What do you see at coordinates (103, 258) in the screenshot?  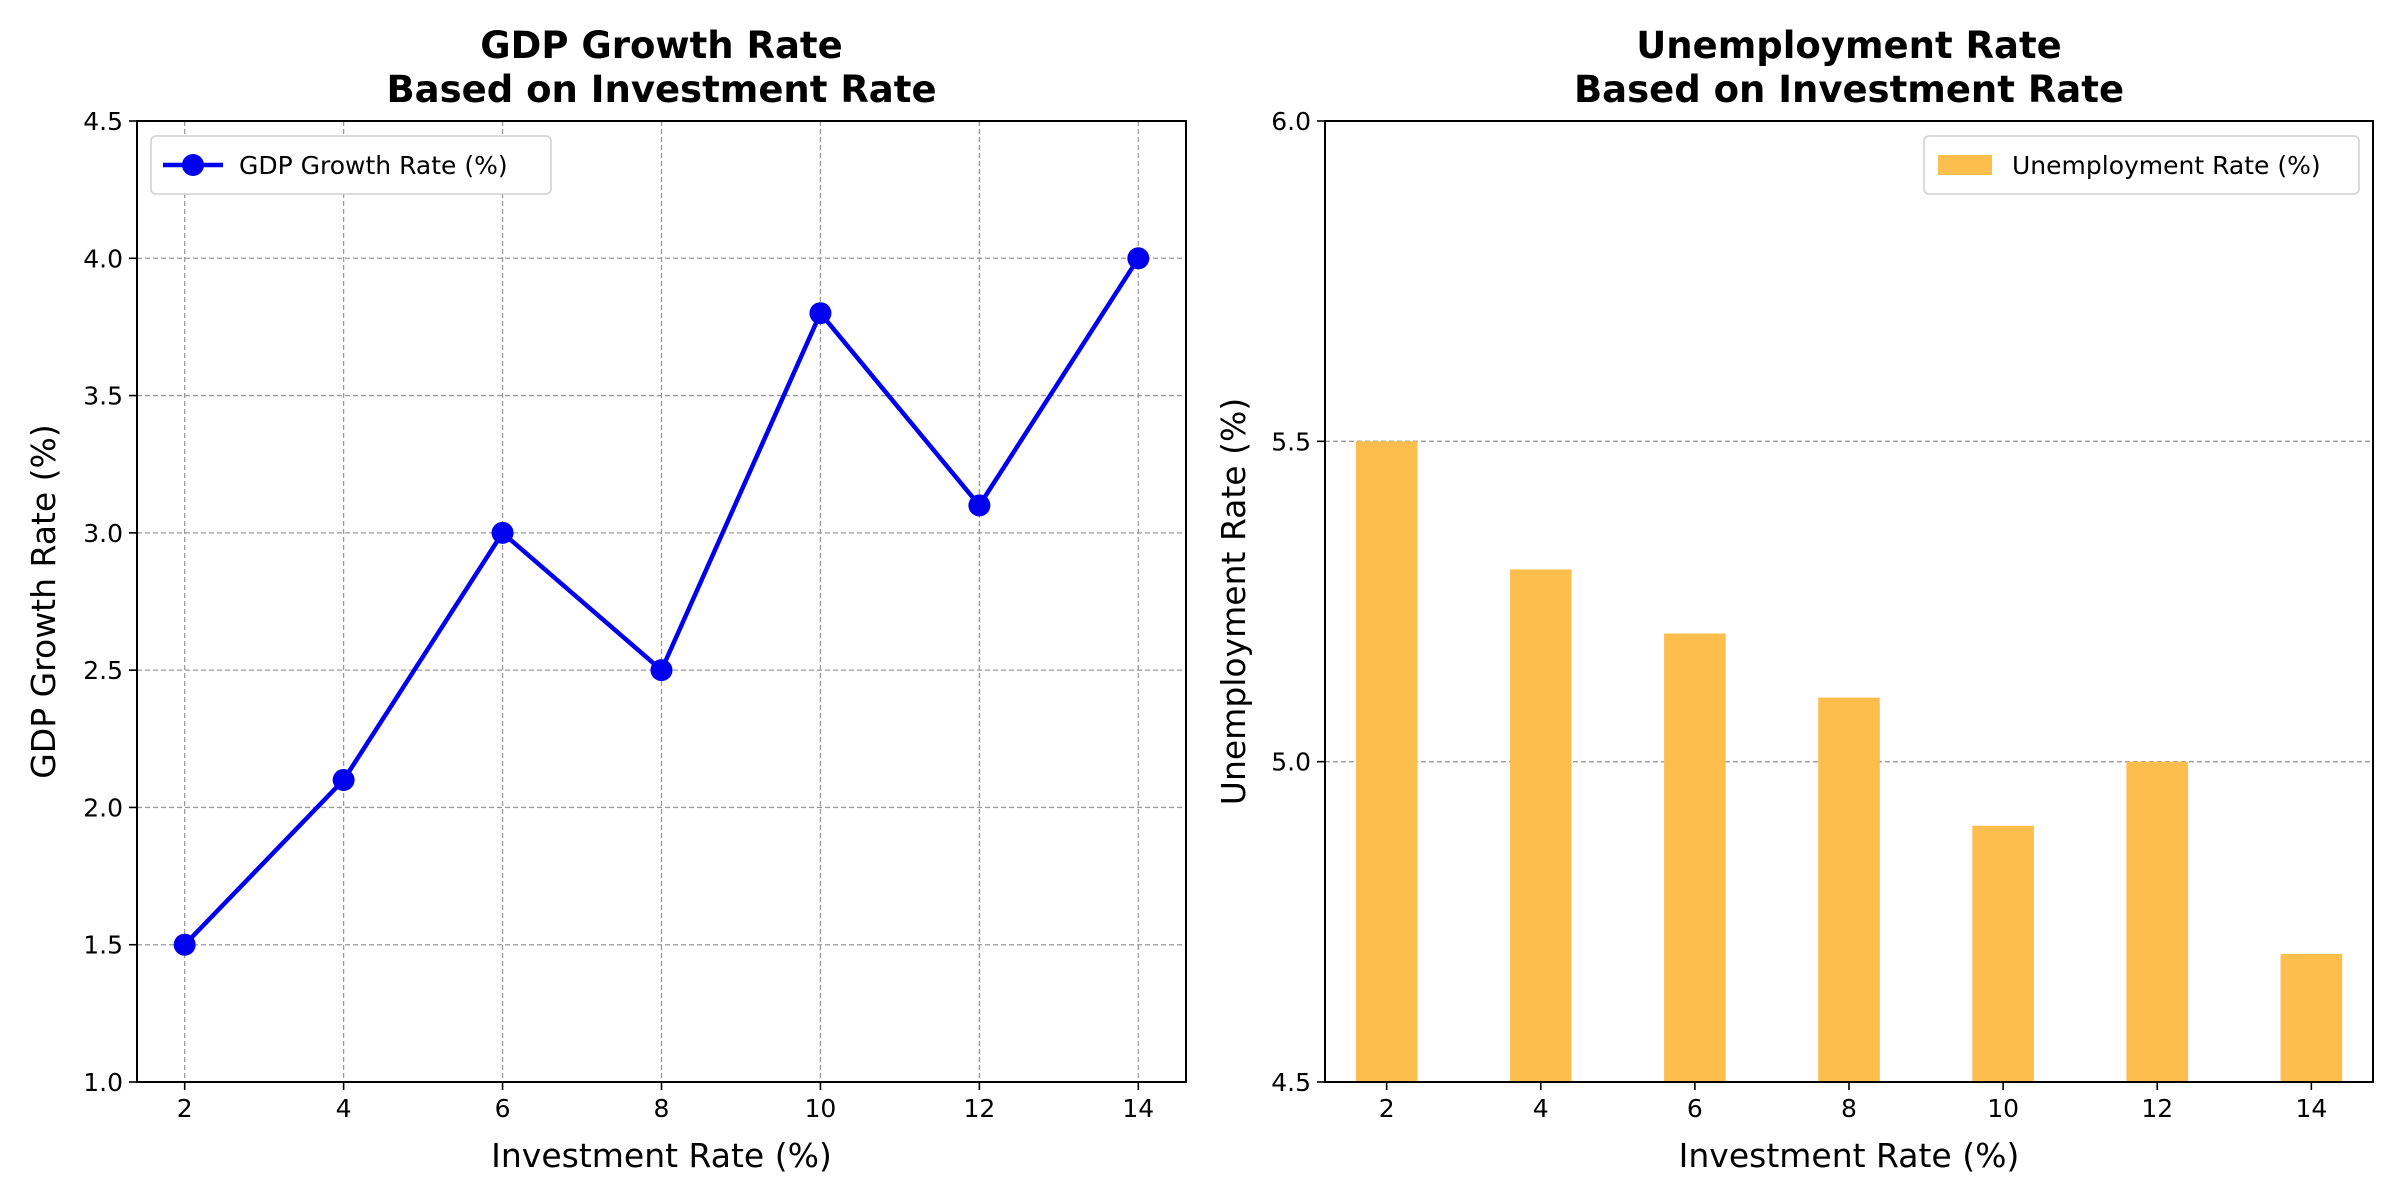 I see `y-tick-label: 4.0` at bounding box center [103, 258].